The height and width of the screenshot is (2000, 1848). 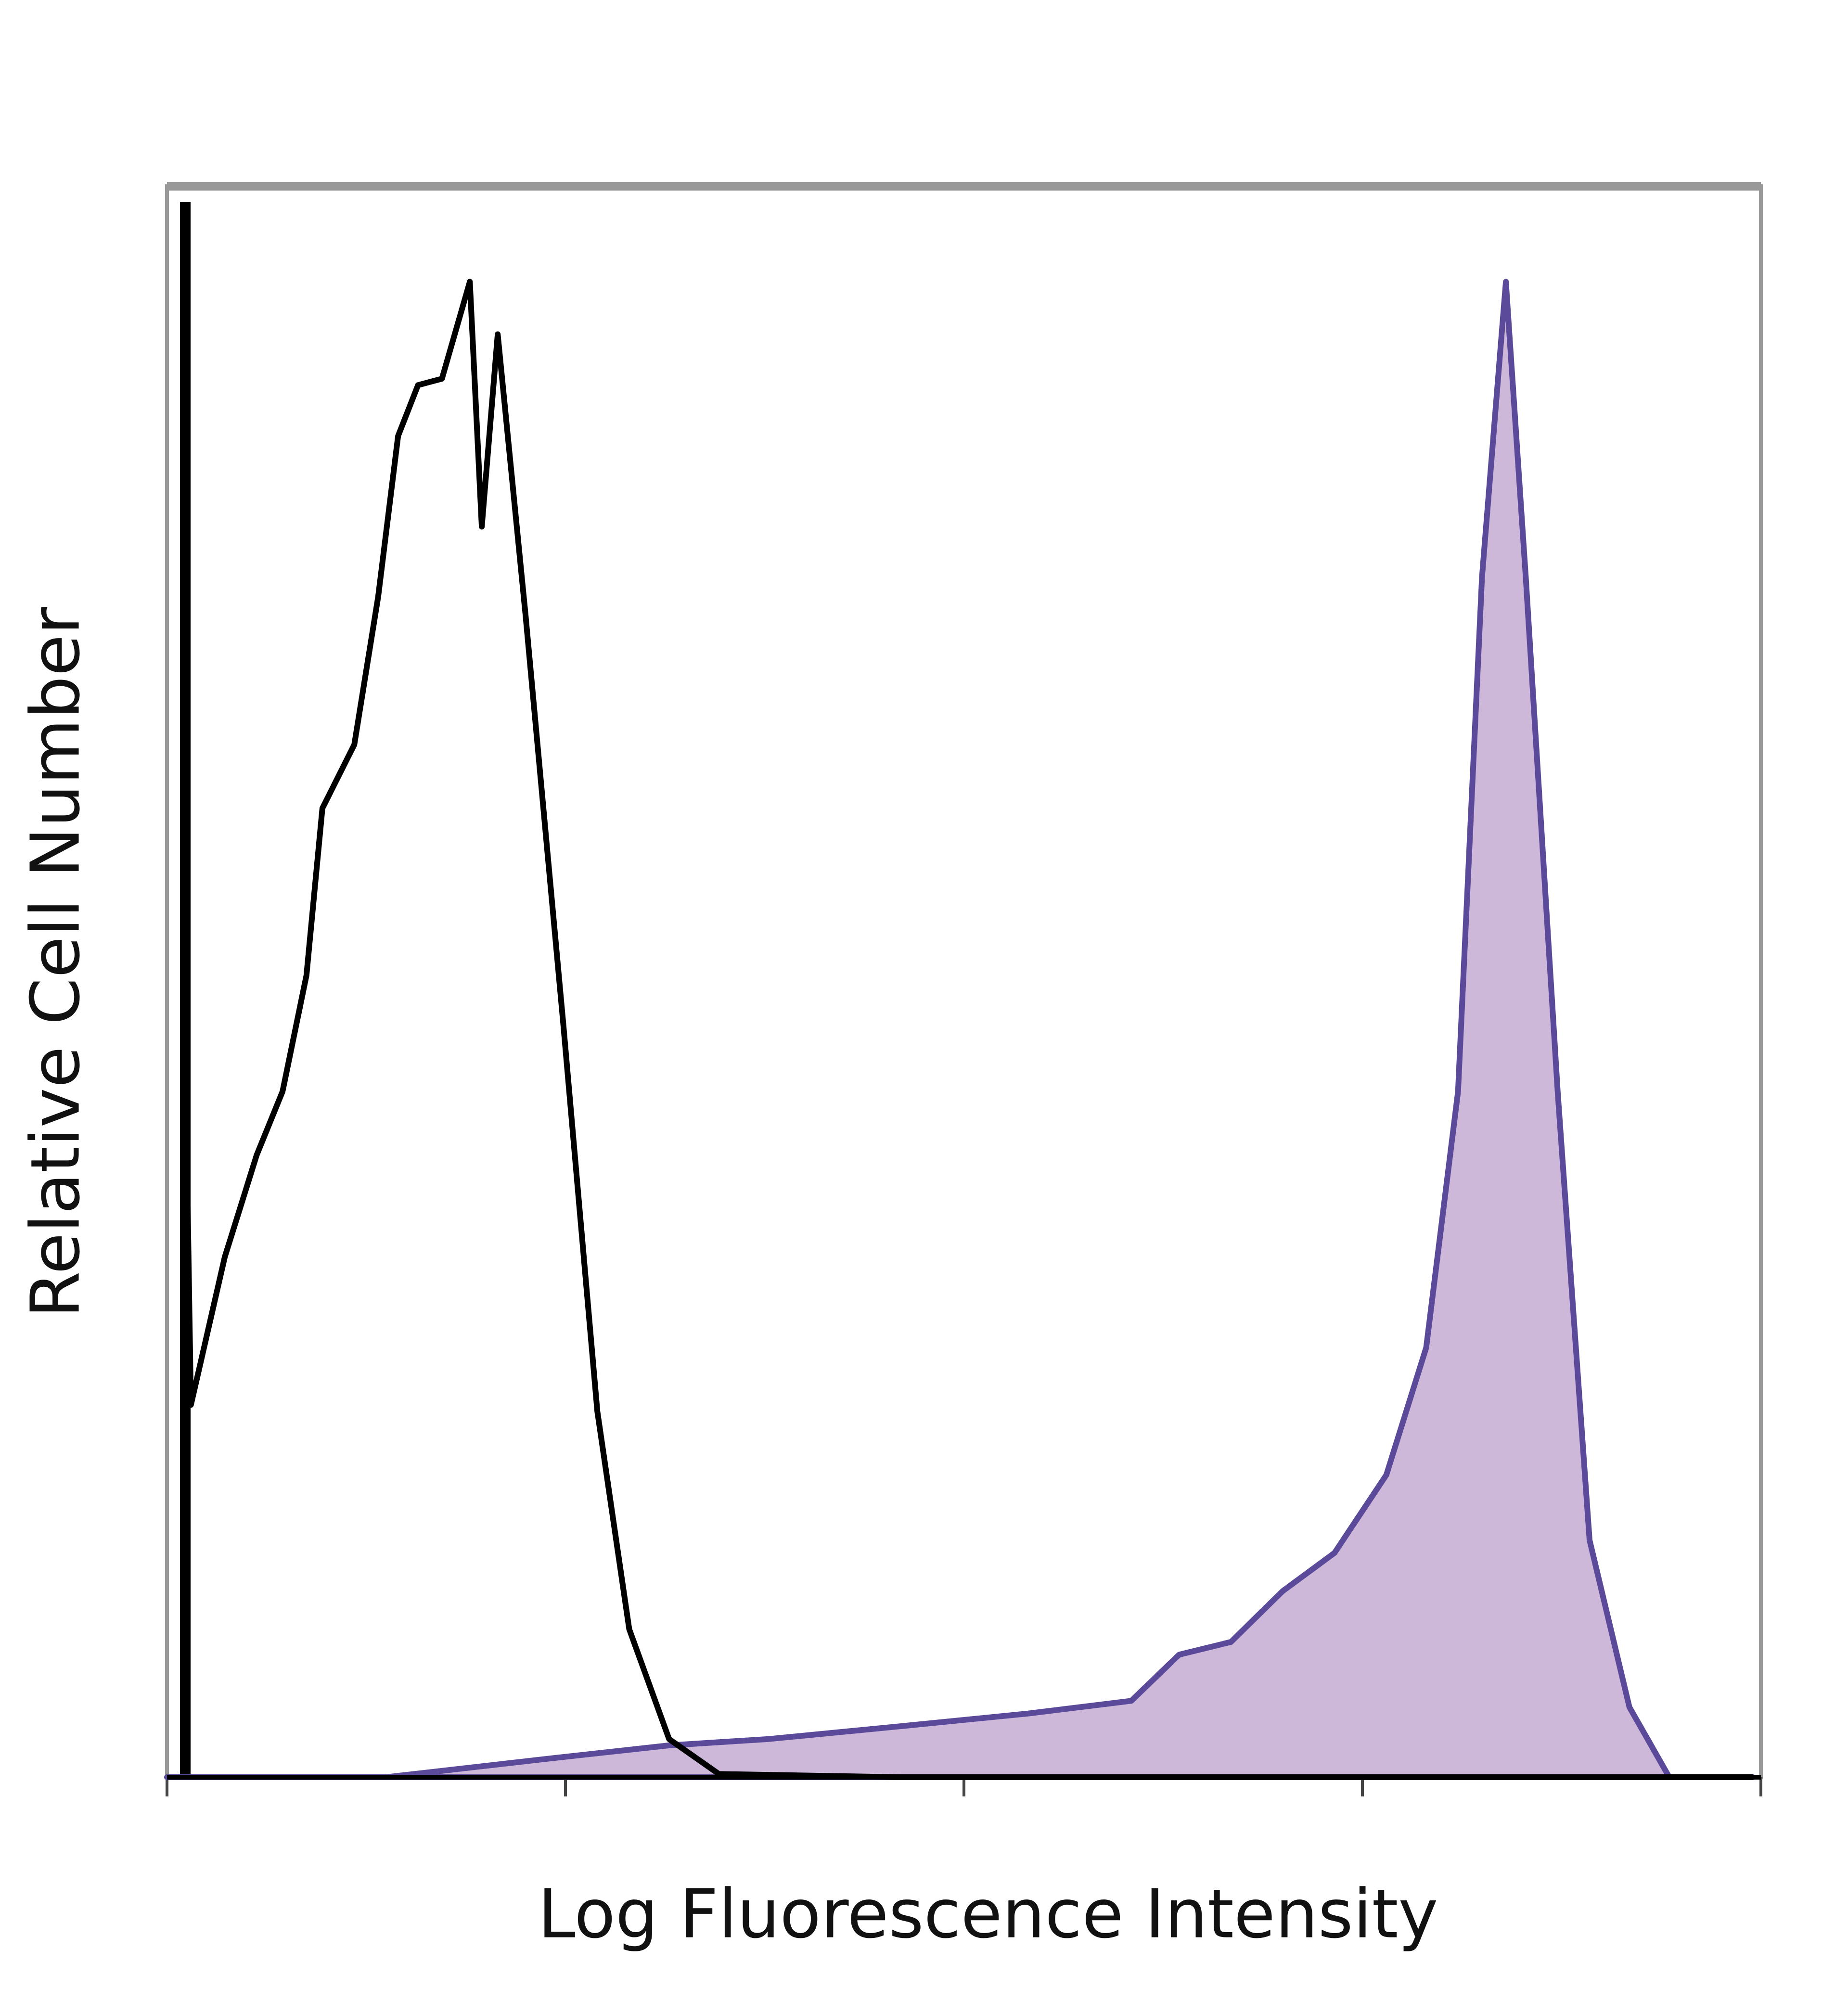 What do you see at coordinates (988, 1914) in the screenshot?
I see `x-axis-label: Log Fluorescence Intensity` at bounding box center [988, 1914].